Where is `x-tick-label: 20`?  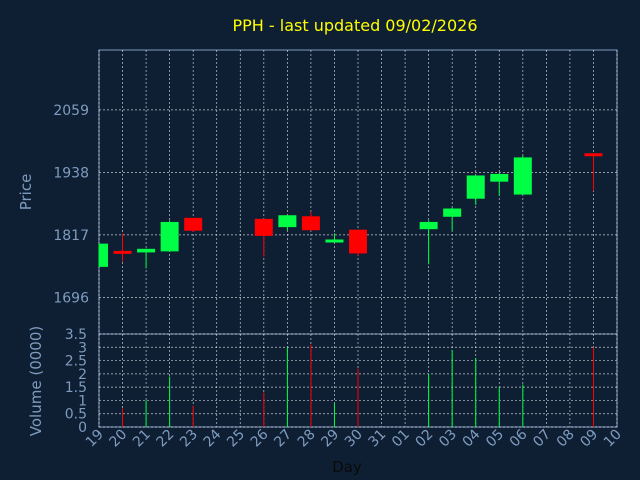 x-tick-label: 20 is located at coordinates (118, 439).